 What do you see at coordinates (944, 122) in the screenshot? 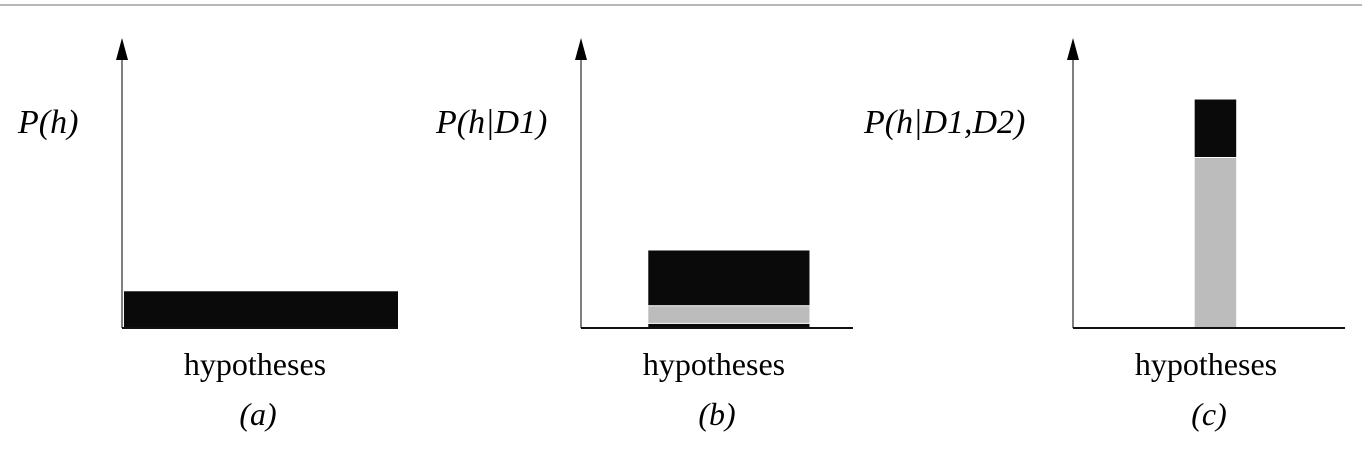
I see `panel-c-y-label: P(h|D1,D2)` at bounding box center [944, 122].